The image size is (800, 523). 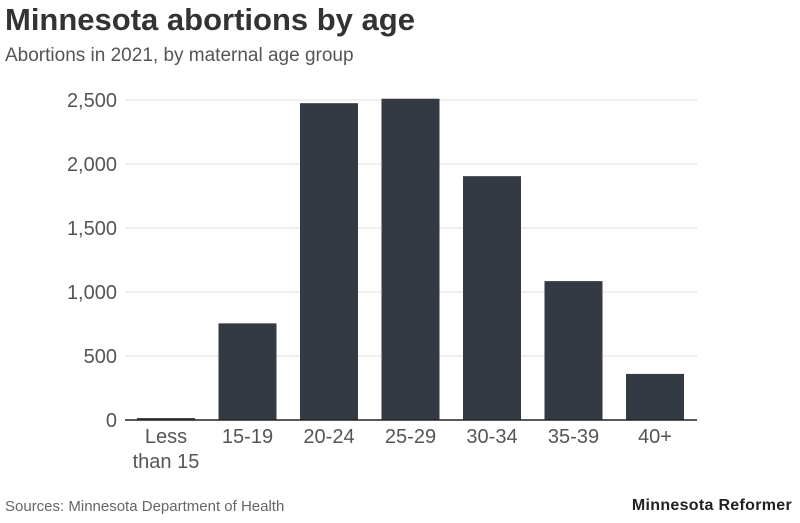 I want to click on y-tick-label: 500, so click(x=100, y=357).